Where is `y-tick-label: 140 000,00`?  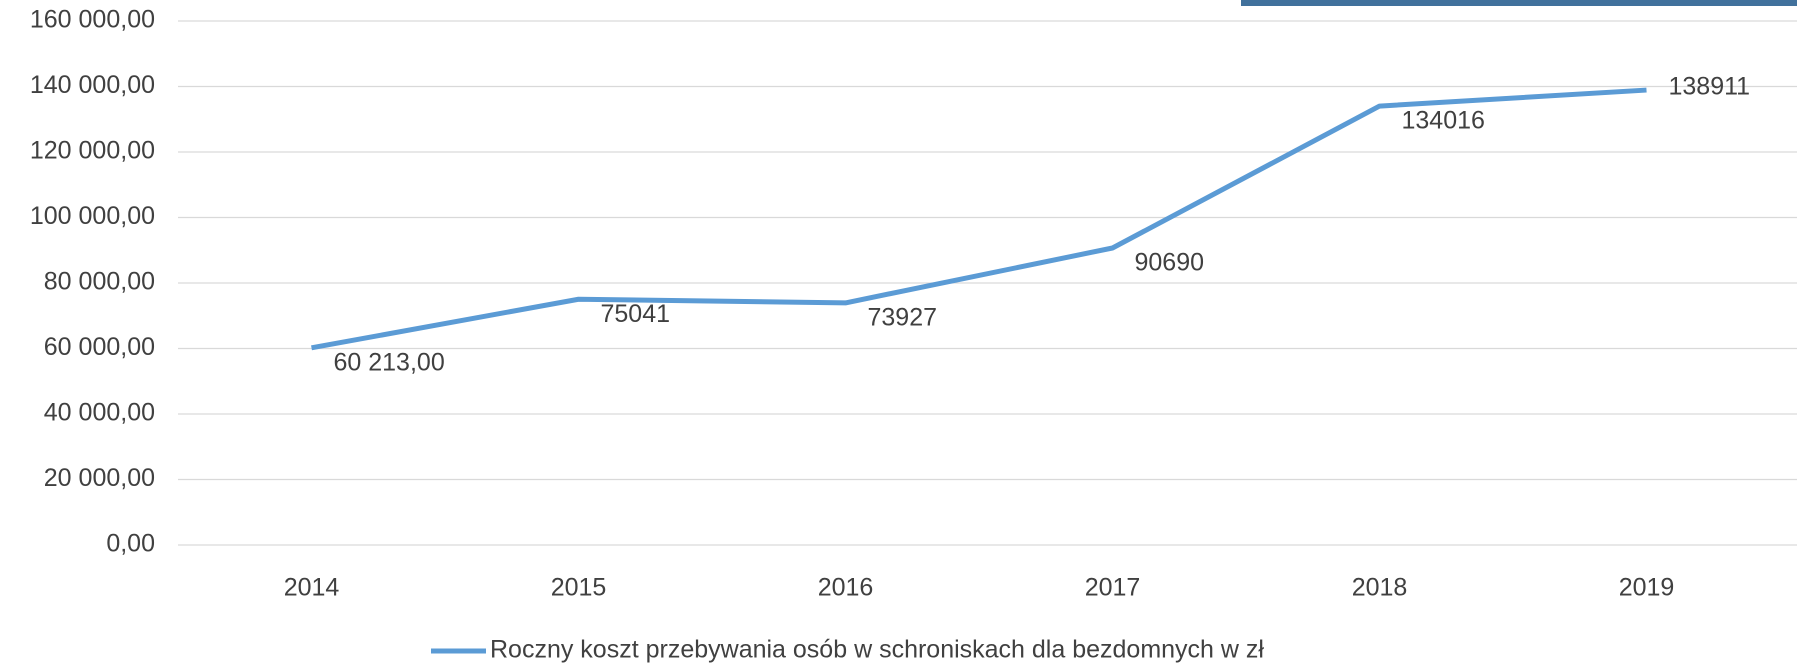
y-tick-label: 140 000,00 is located at coordinates (92, 85).